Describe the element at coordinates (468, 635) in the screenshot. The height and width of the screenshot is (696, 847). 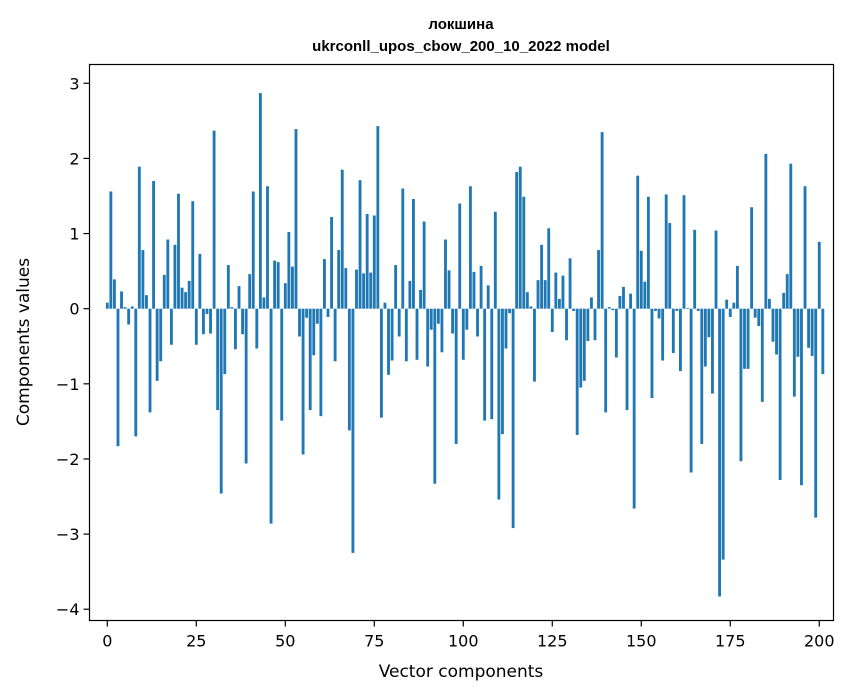
I see `x-axis-ticks: 0 25 50 75 100 125 150 175 200` at that location.